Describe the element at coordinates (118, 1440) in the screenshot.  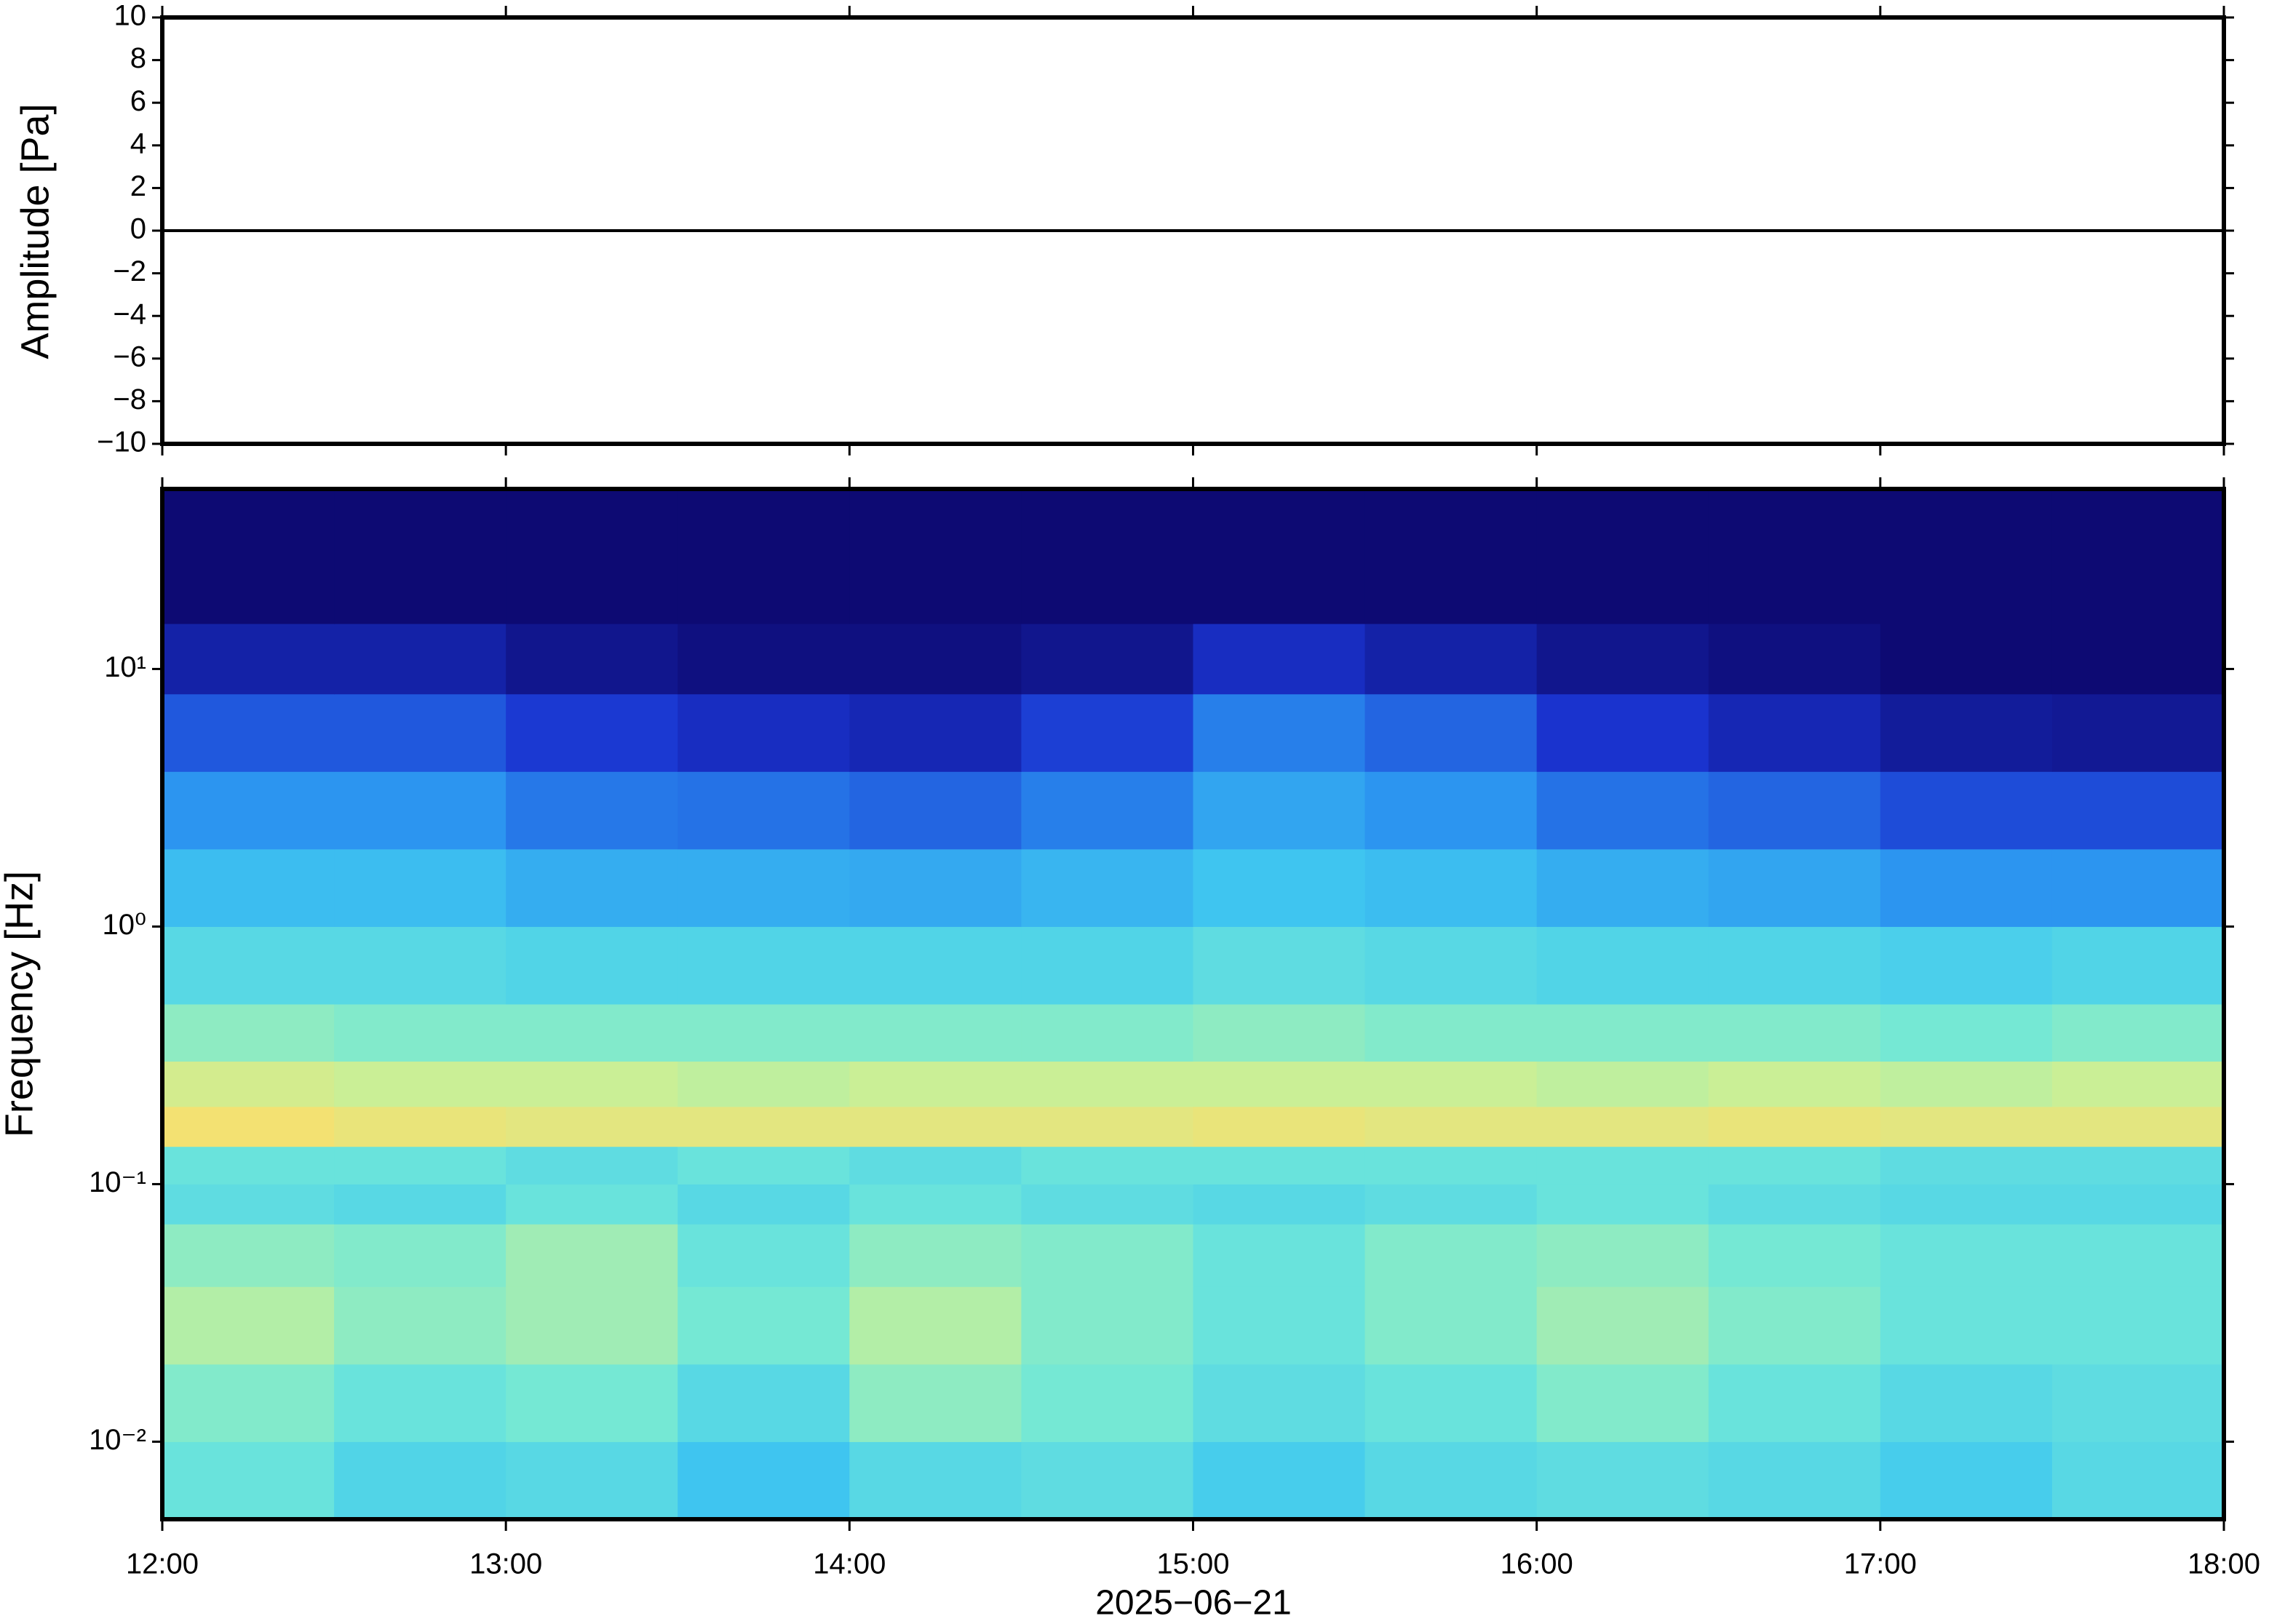
I see `y-tick-label: 10⁻²` at that location.